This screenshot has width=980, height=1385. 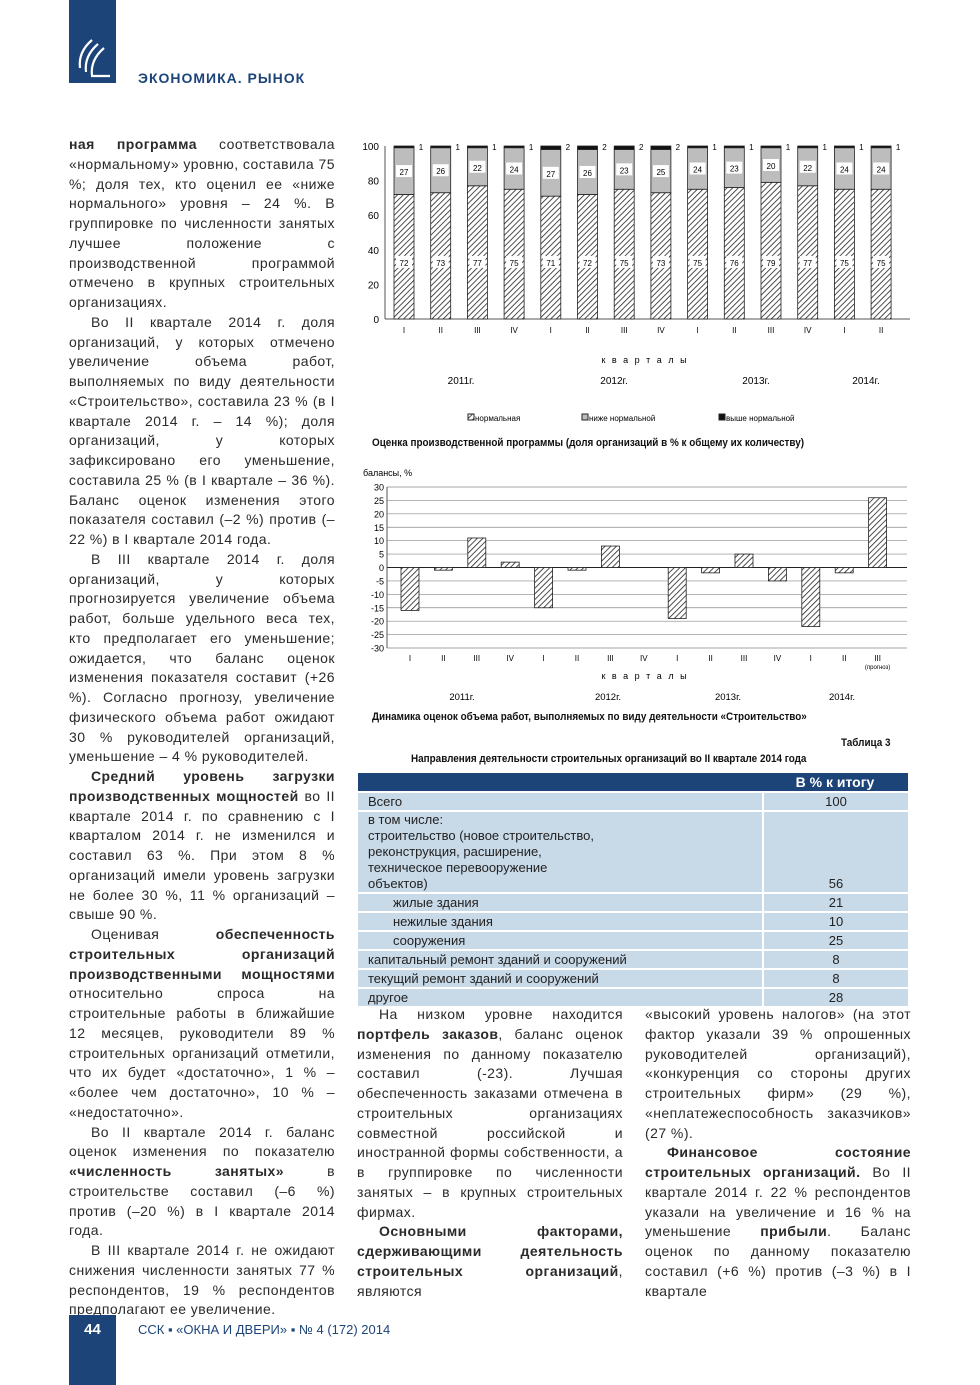 I want to click on data-label: 73, so click(x=440, y=263).